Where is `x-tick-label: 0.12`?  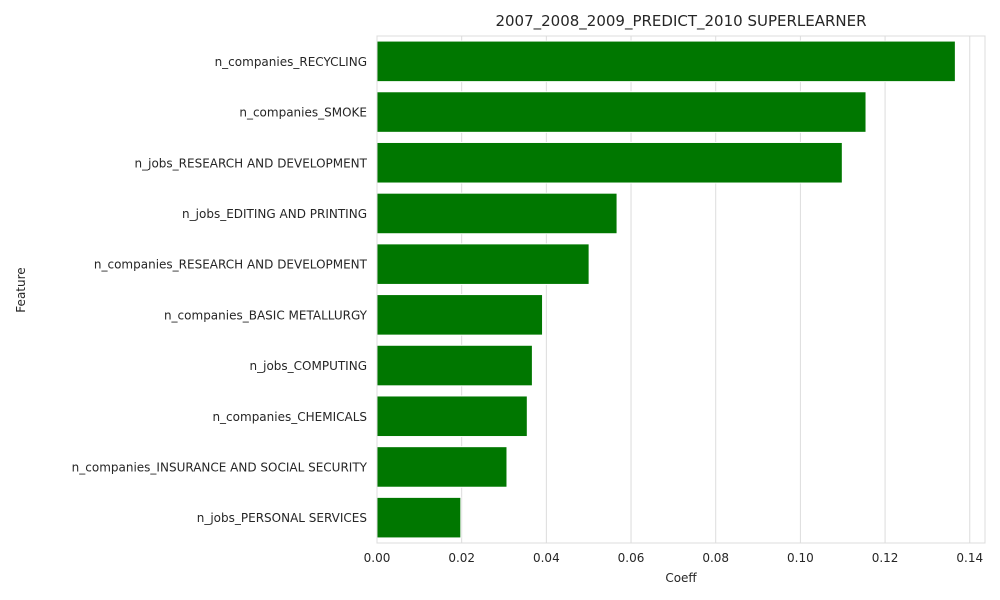
x-tick-label: 0.12 is located at coordinates (885, 558).